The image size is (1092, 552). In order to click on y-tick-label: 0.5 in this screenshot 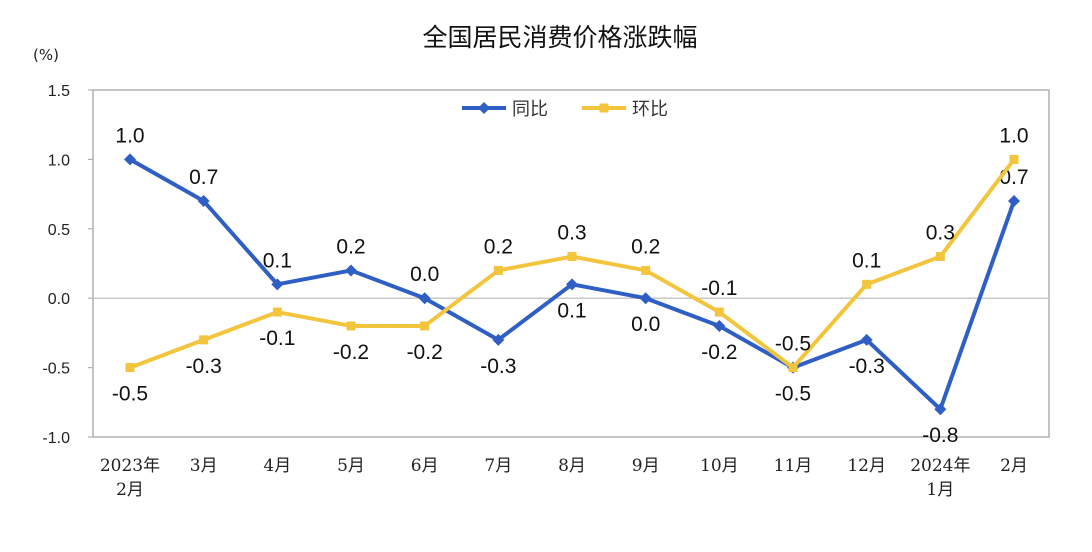, I will do `click(59, 230)`.